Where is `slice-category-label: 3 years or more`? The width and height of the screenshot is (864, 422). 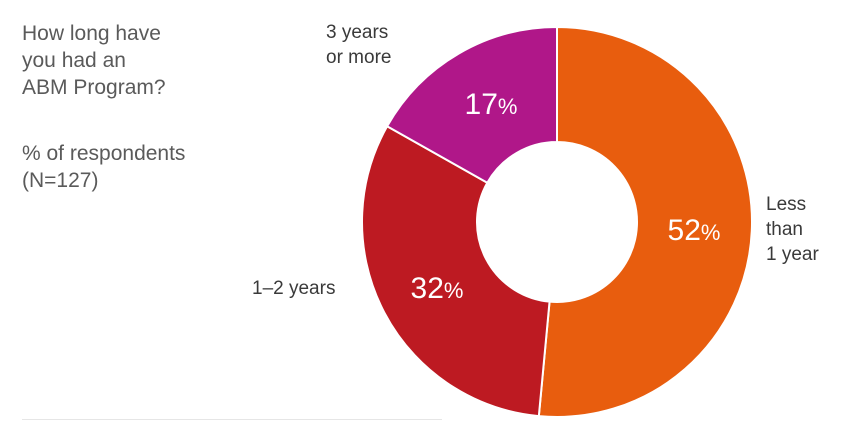
slice-category-label: 3 years or more is located at coordinates (358, 45).